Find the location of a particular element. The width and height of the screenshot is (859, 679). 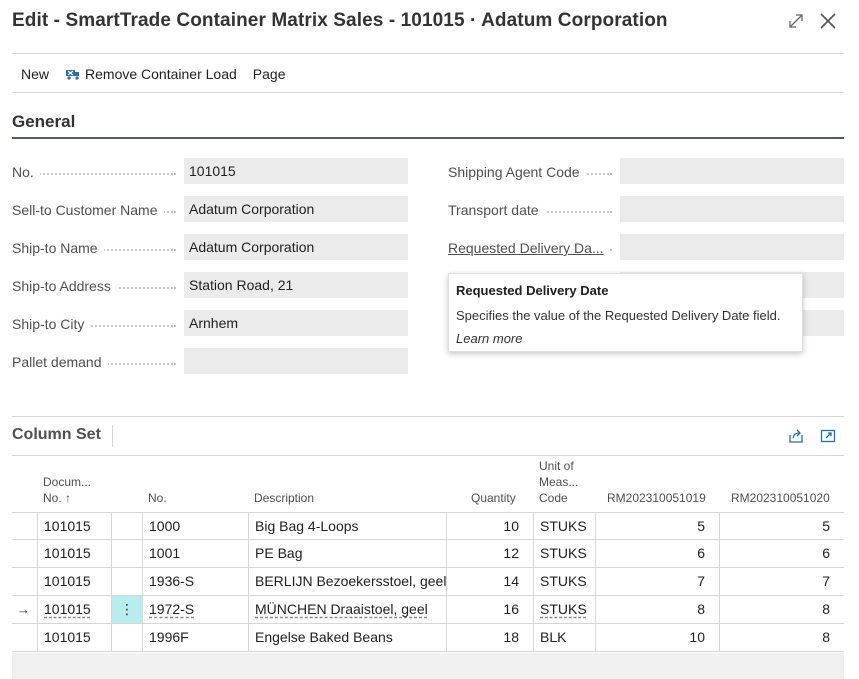

new-button: New is located at coordinates (34, 74).